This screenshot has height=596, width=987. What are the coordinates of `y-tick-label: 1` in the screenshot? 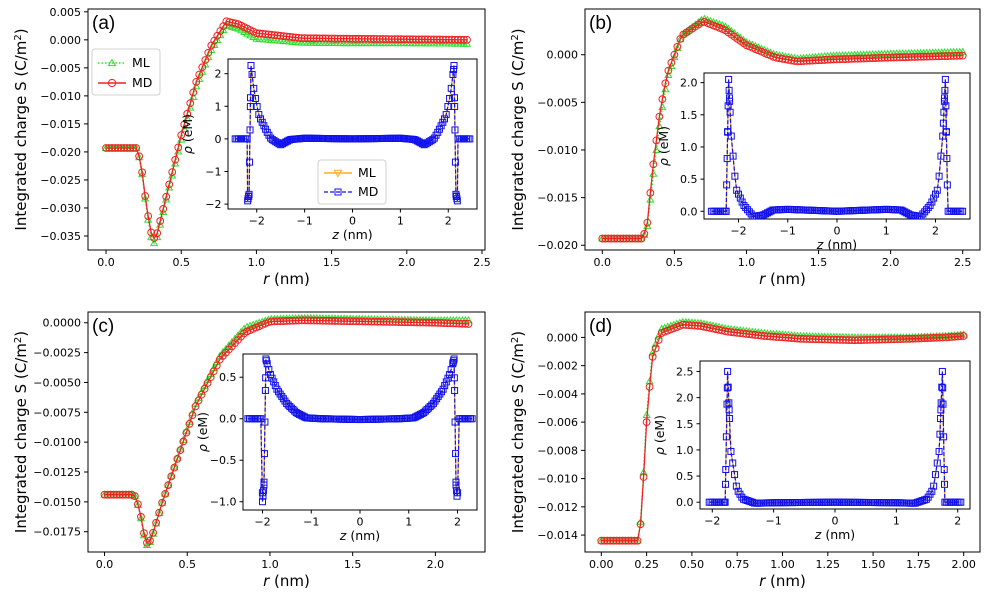 It's located at (218, 106).